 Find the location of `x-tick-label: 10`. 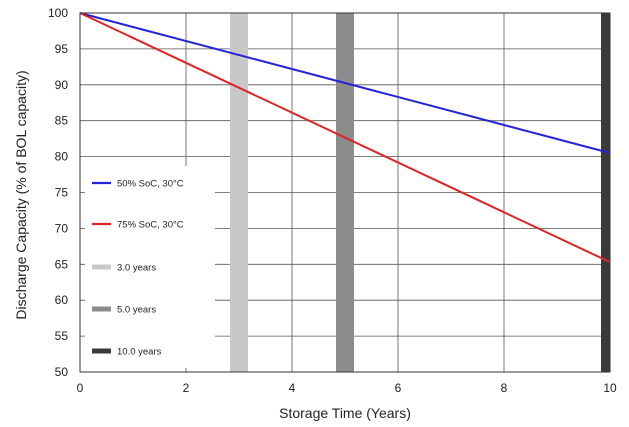

x-tick-label: 10 is located at coordinates (610, 388).